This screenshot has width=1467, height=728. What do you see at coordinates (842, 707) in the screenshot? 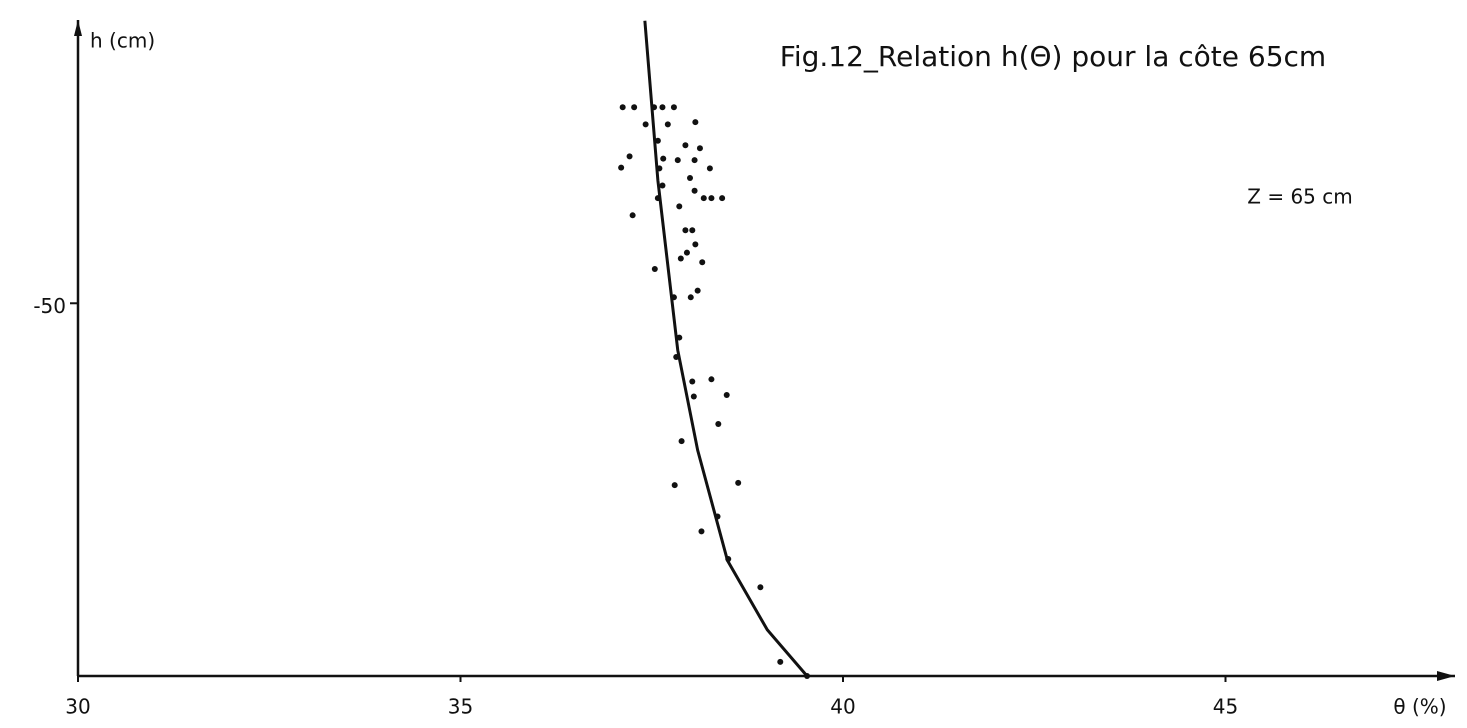
I see `x-tick-label: 40` at bounding box center [842, 707].